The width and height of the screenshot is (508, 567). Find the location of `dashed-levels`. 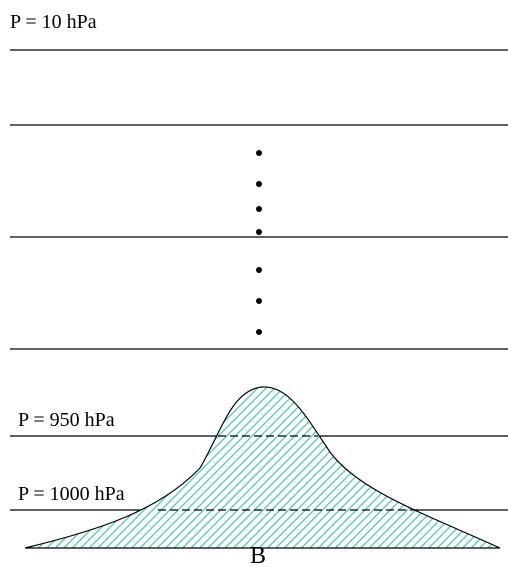

dashed-levels is located at coordinates (289, 473).